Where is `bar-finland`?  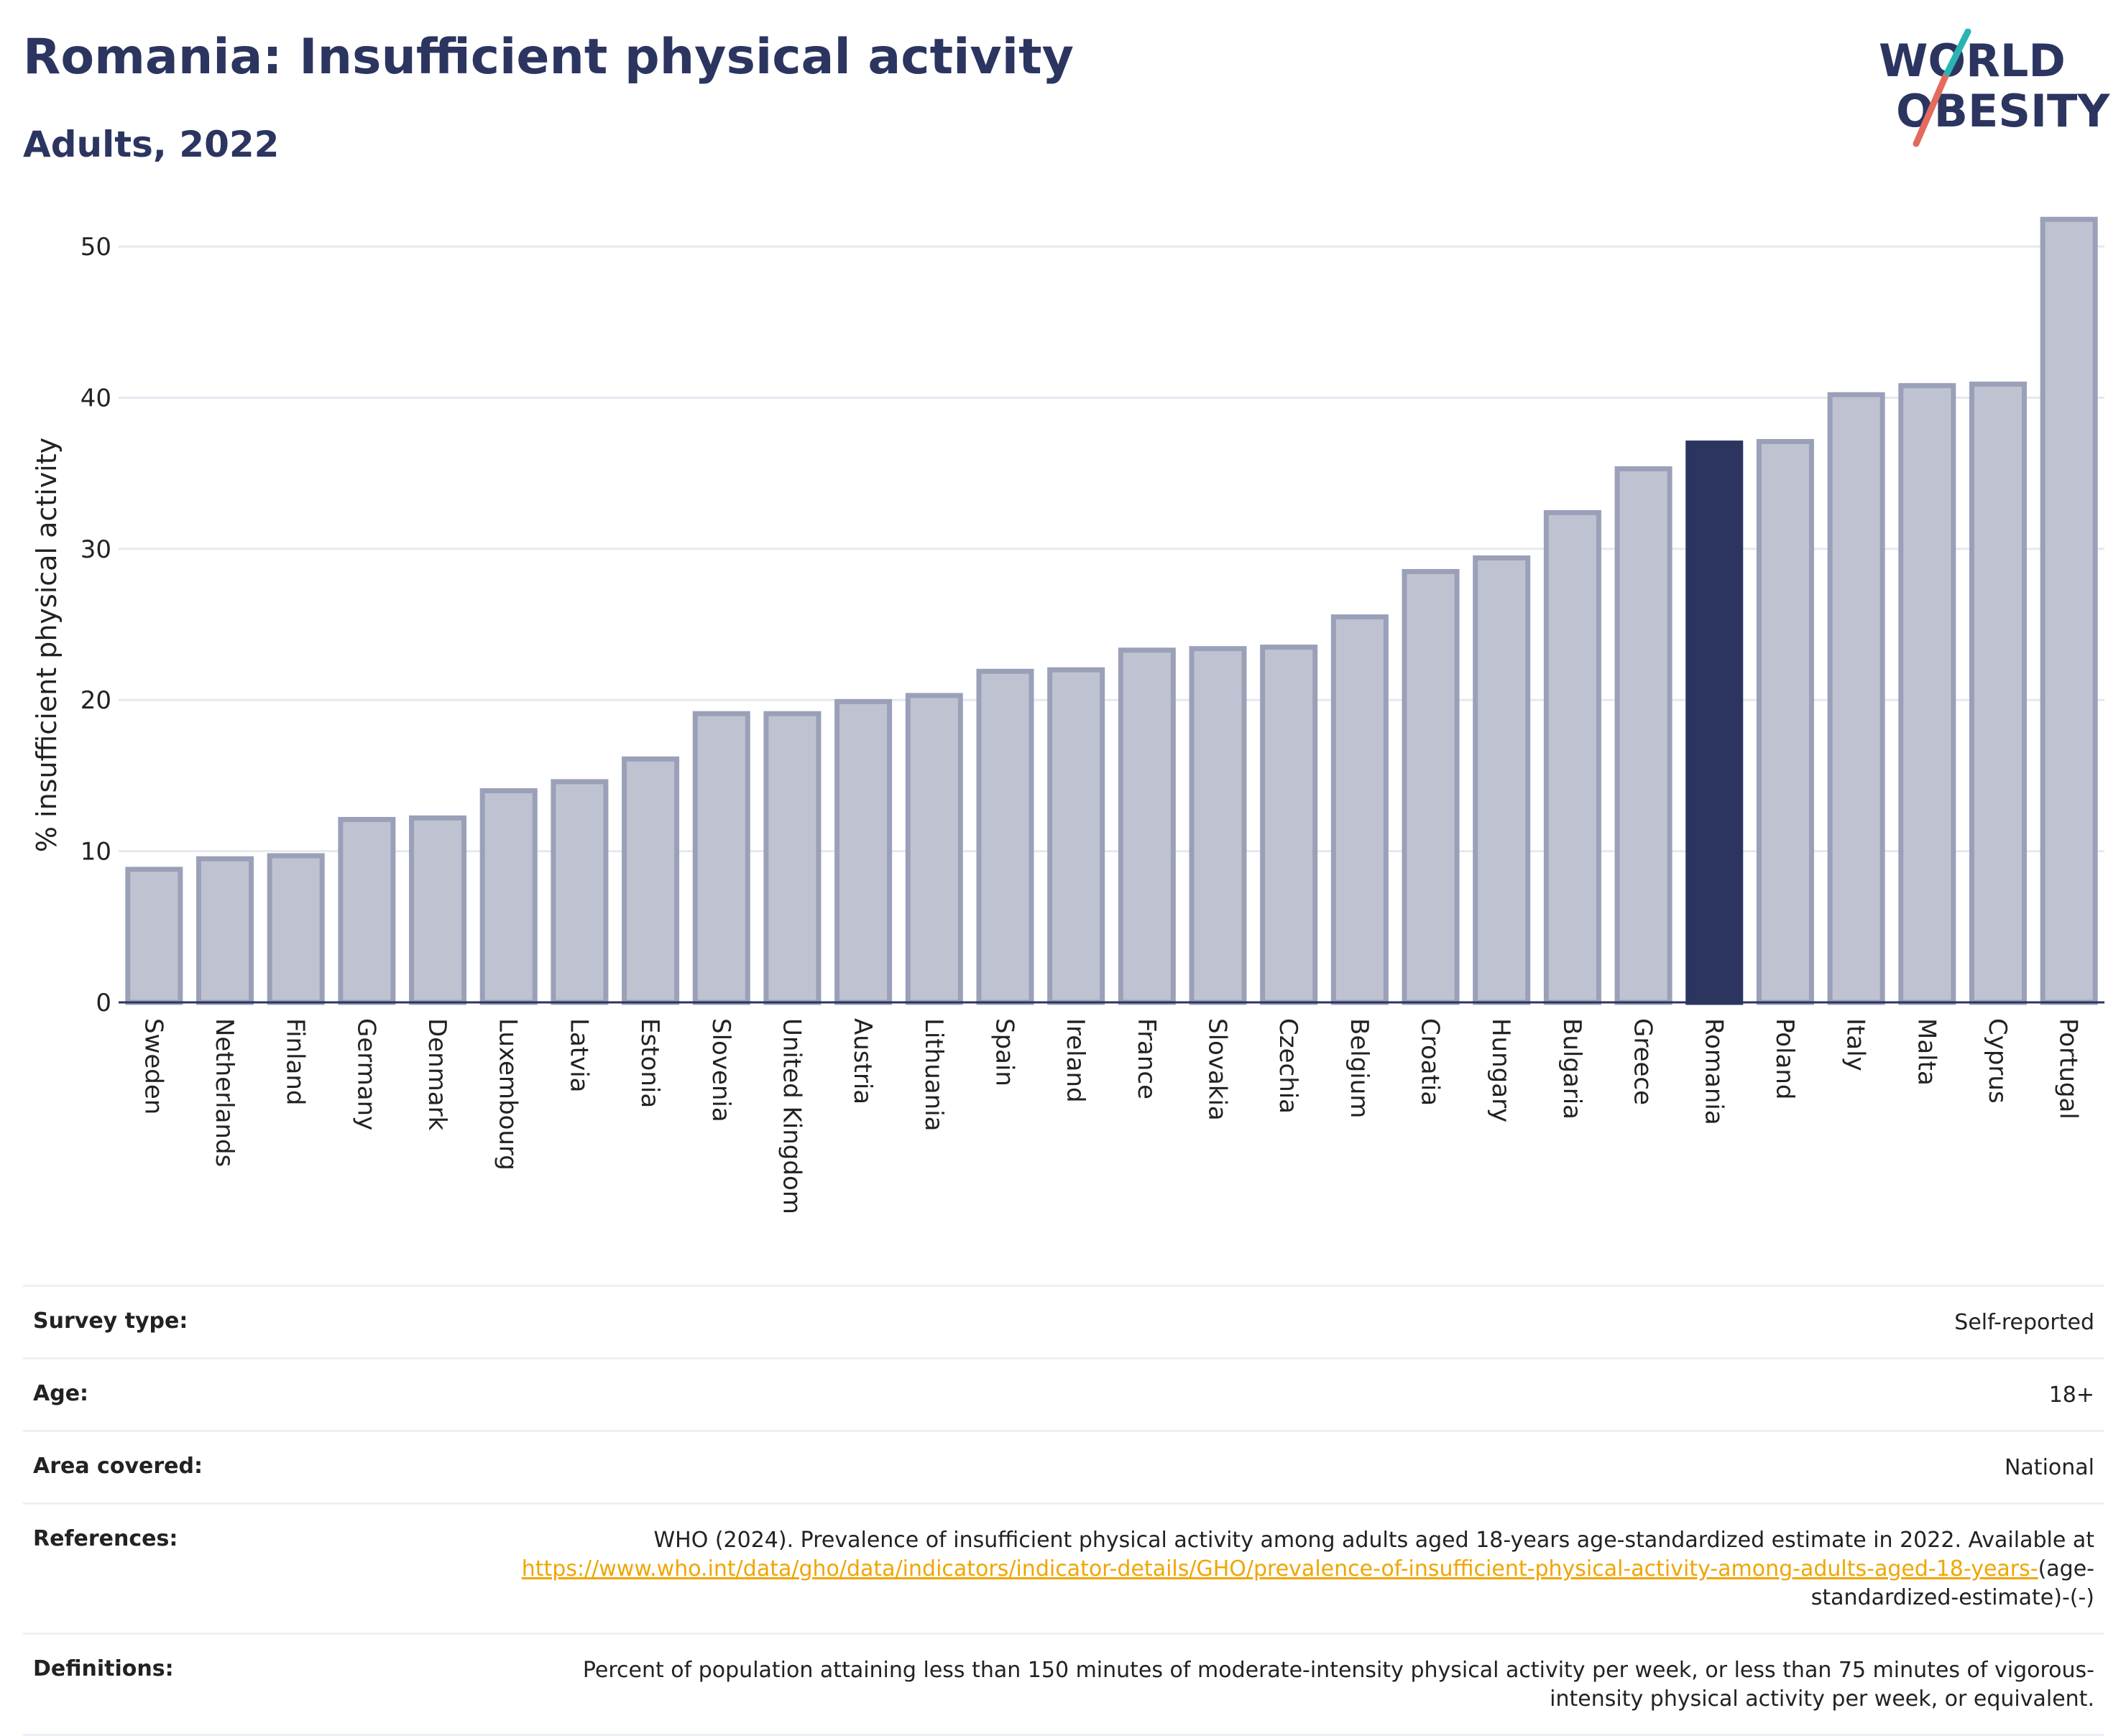
bar-finland is located at coordinates (296, 929).